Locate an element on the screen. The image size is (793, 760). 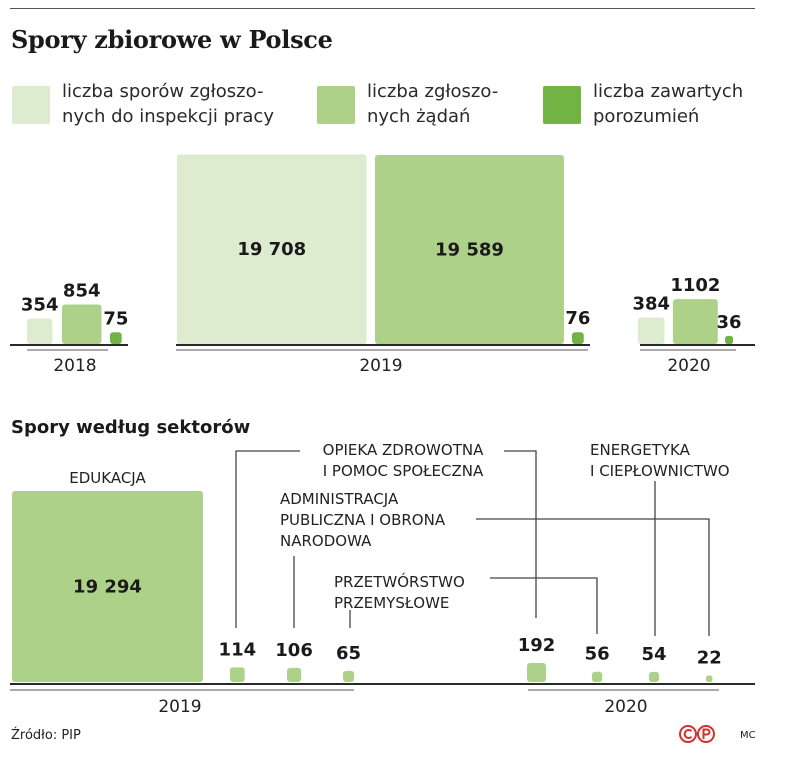
copyright-icon is located at coordinates (697, 734).